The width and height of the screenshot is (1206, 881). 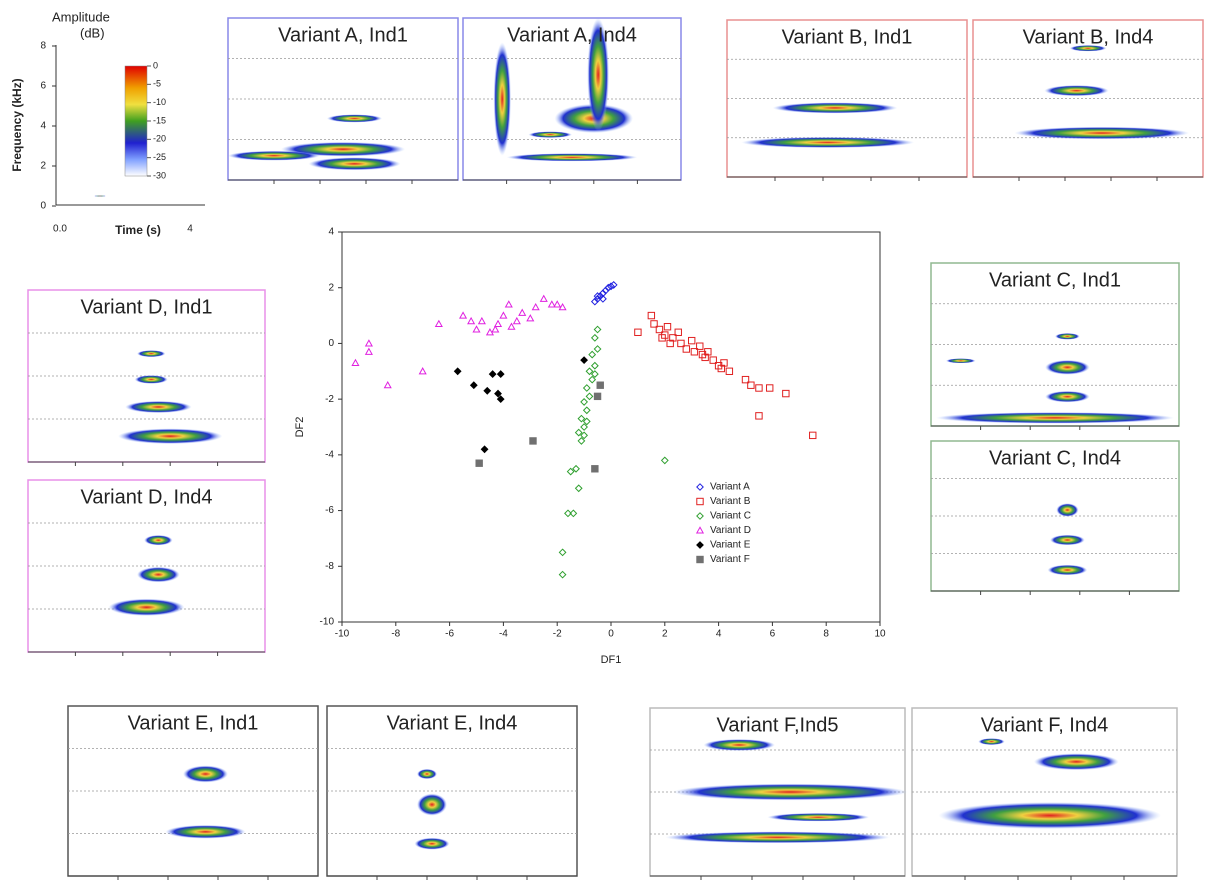 What do you see at coordinates (572, 35) in the screenshot?
I see `panel-title: Variant A, Ind4` at bounding box center [572, 35].